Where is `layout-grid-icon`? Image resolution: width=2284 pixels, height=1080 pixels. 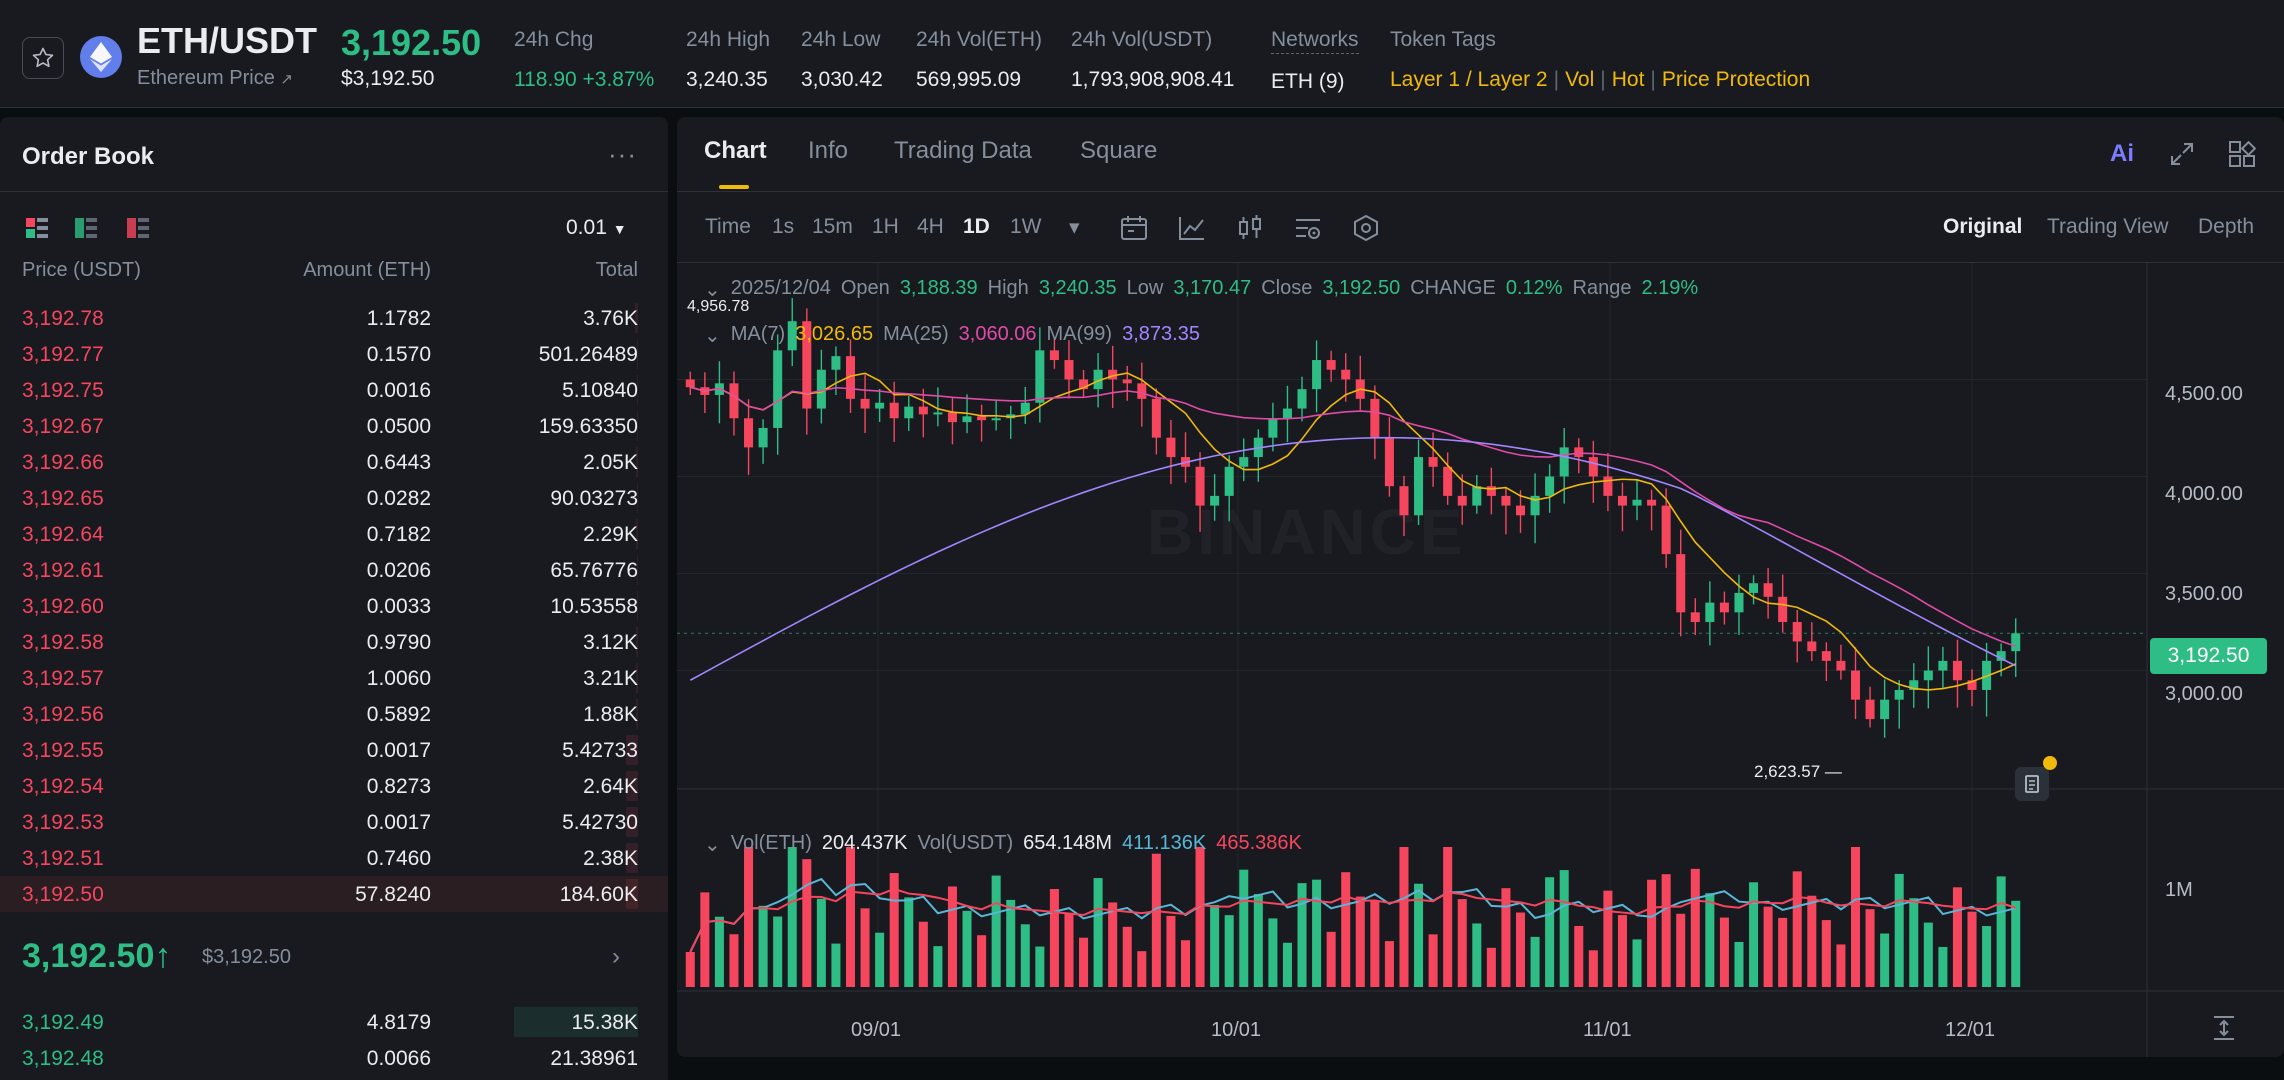
layout-grid-icon is located at coordinates (2242, 154).